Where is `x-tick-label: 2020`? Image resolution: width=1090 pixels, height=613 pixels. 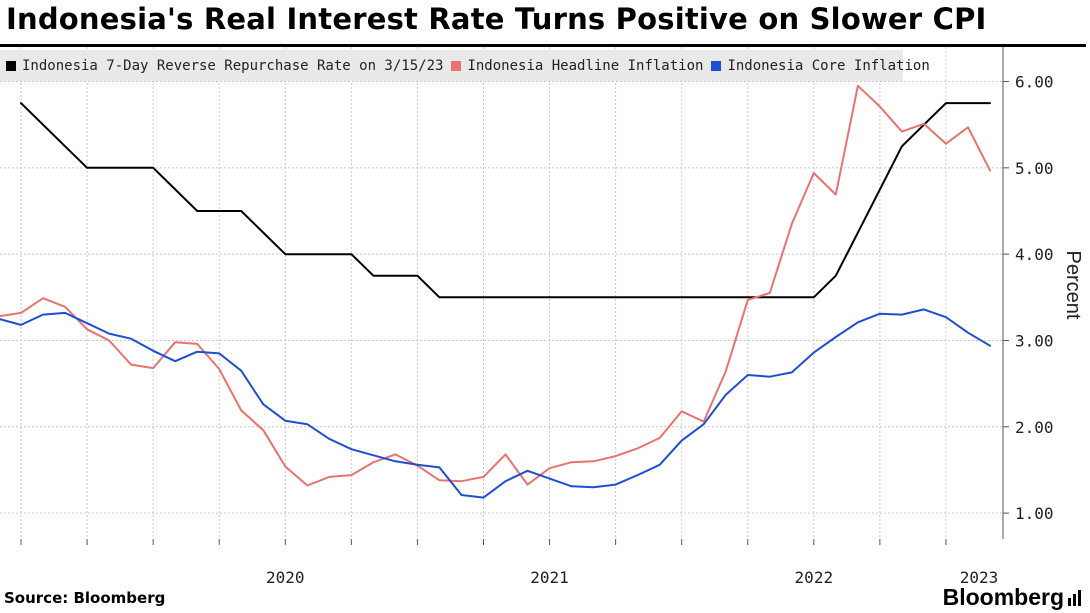
x-tick-label: 2020 is located at coordinates (285, 577).